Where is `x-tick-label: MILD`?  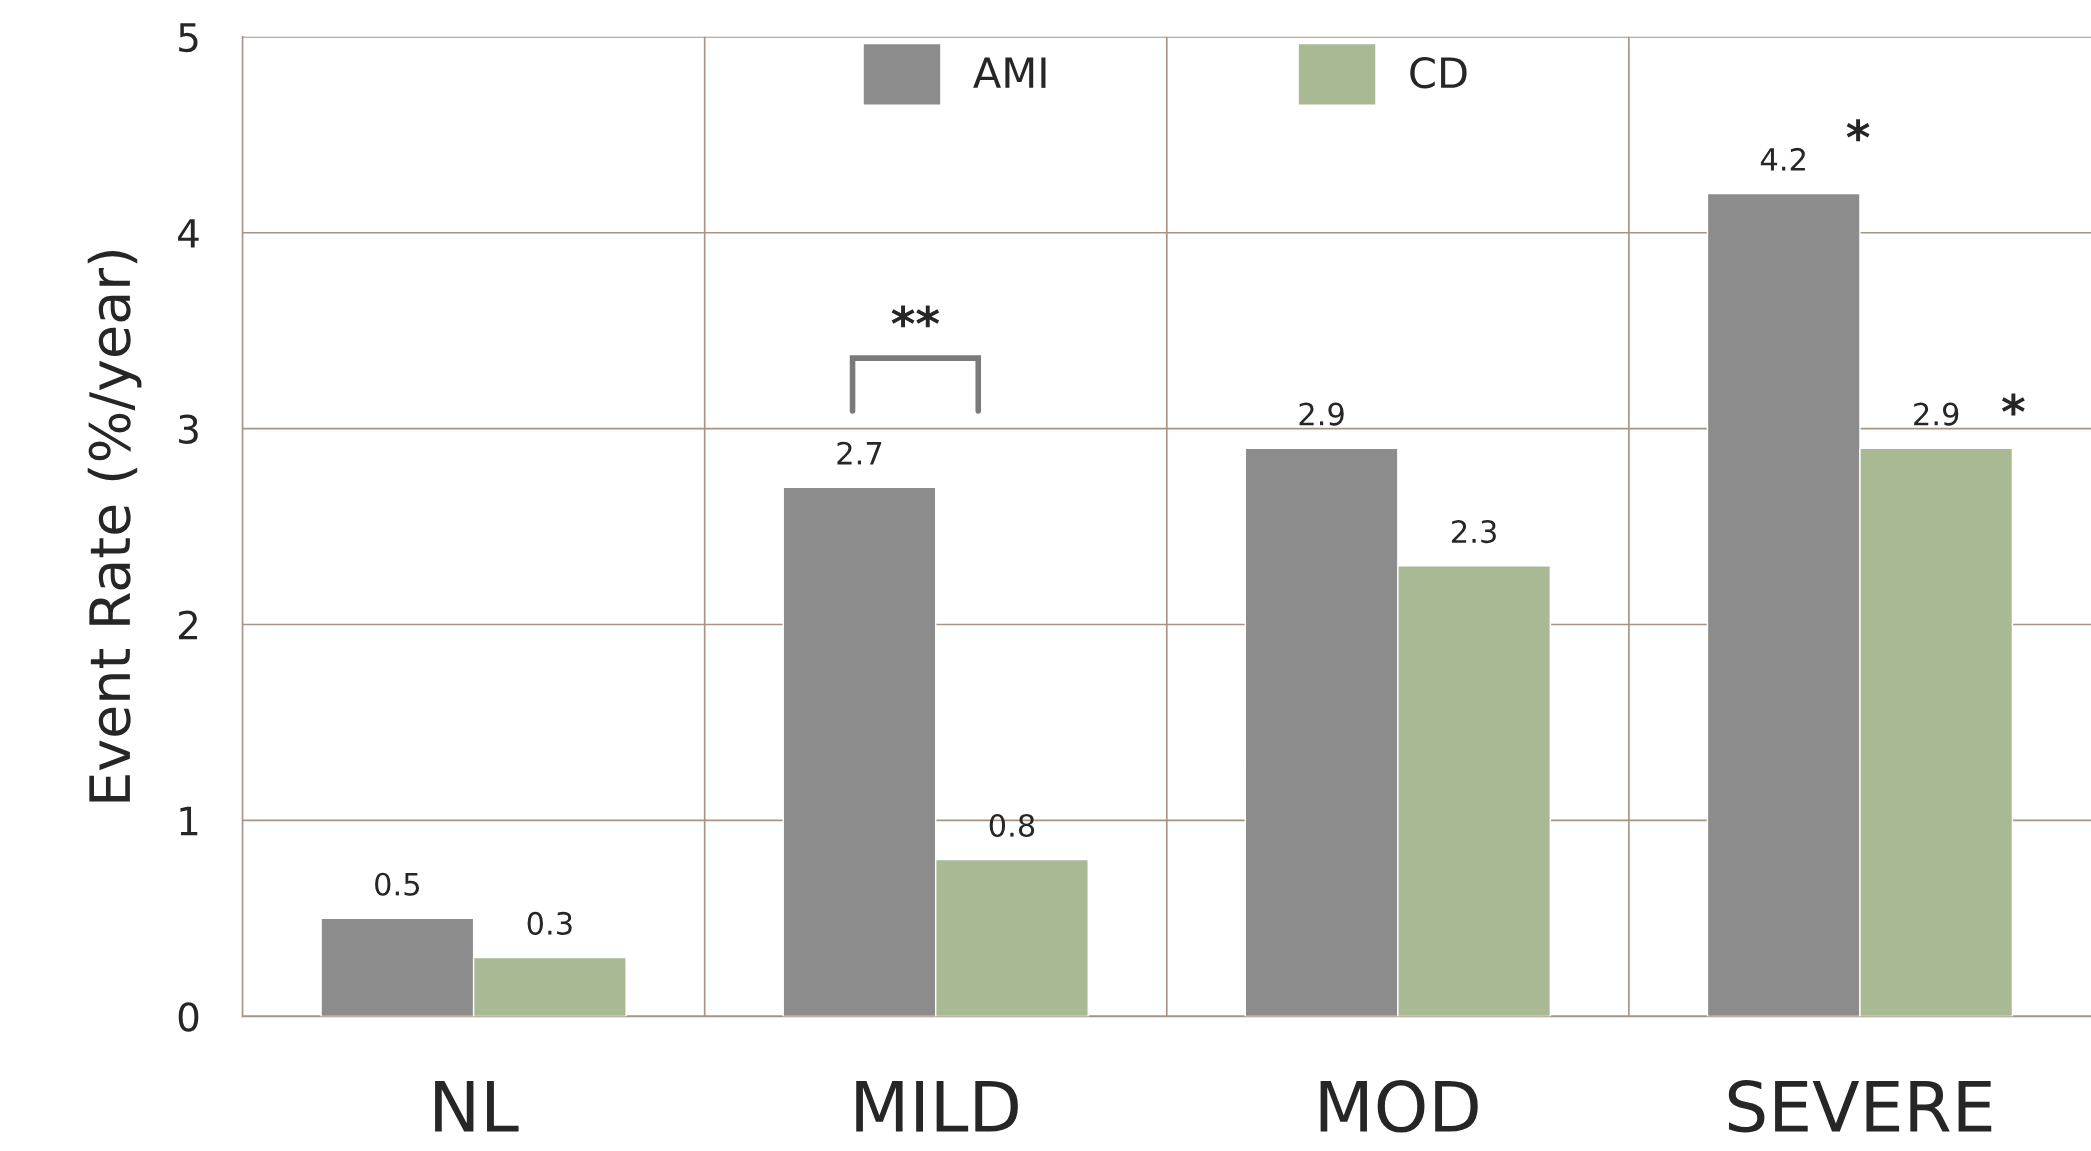 x-tick-label: MILD is located at coordinates (937, 1106).